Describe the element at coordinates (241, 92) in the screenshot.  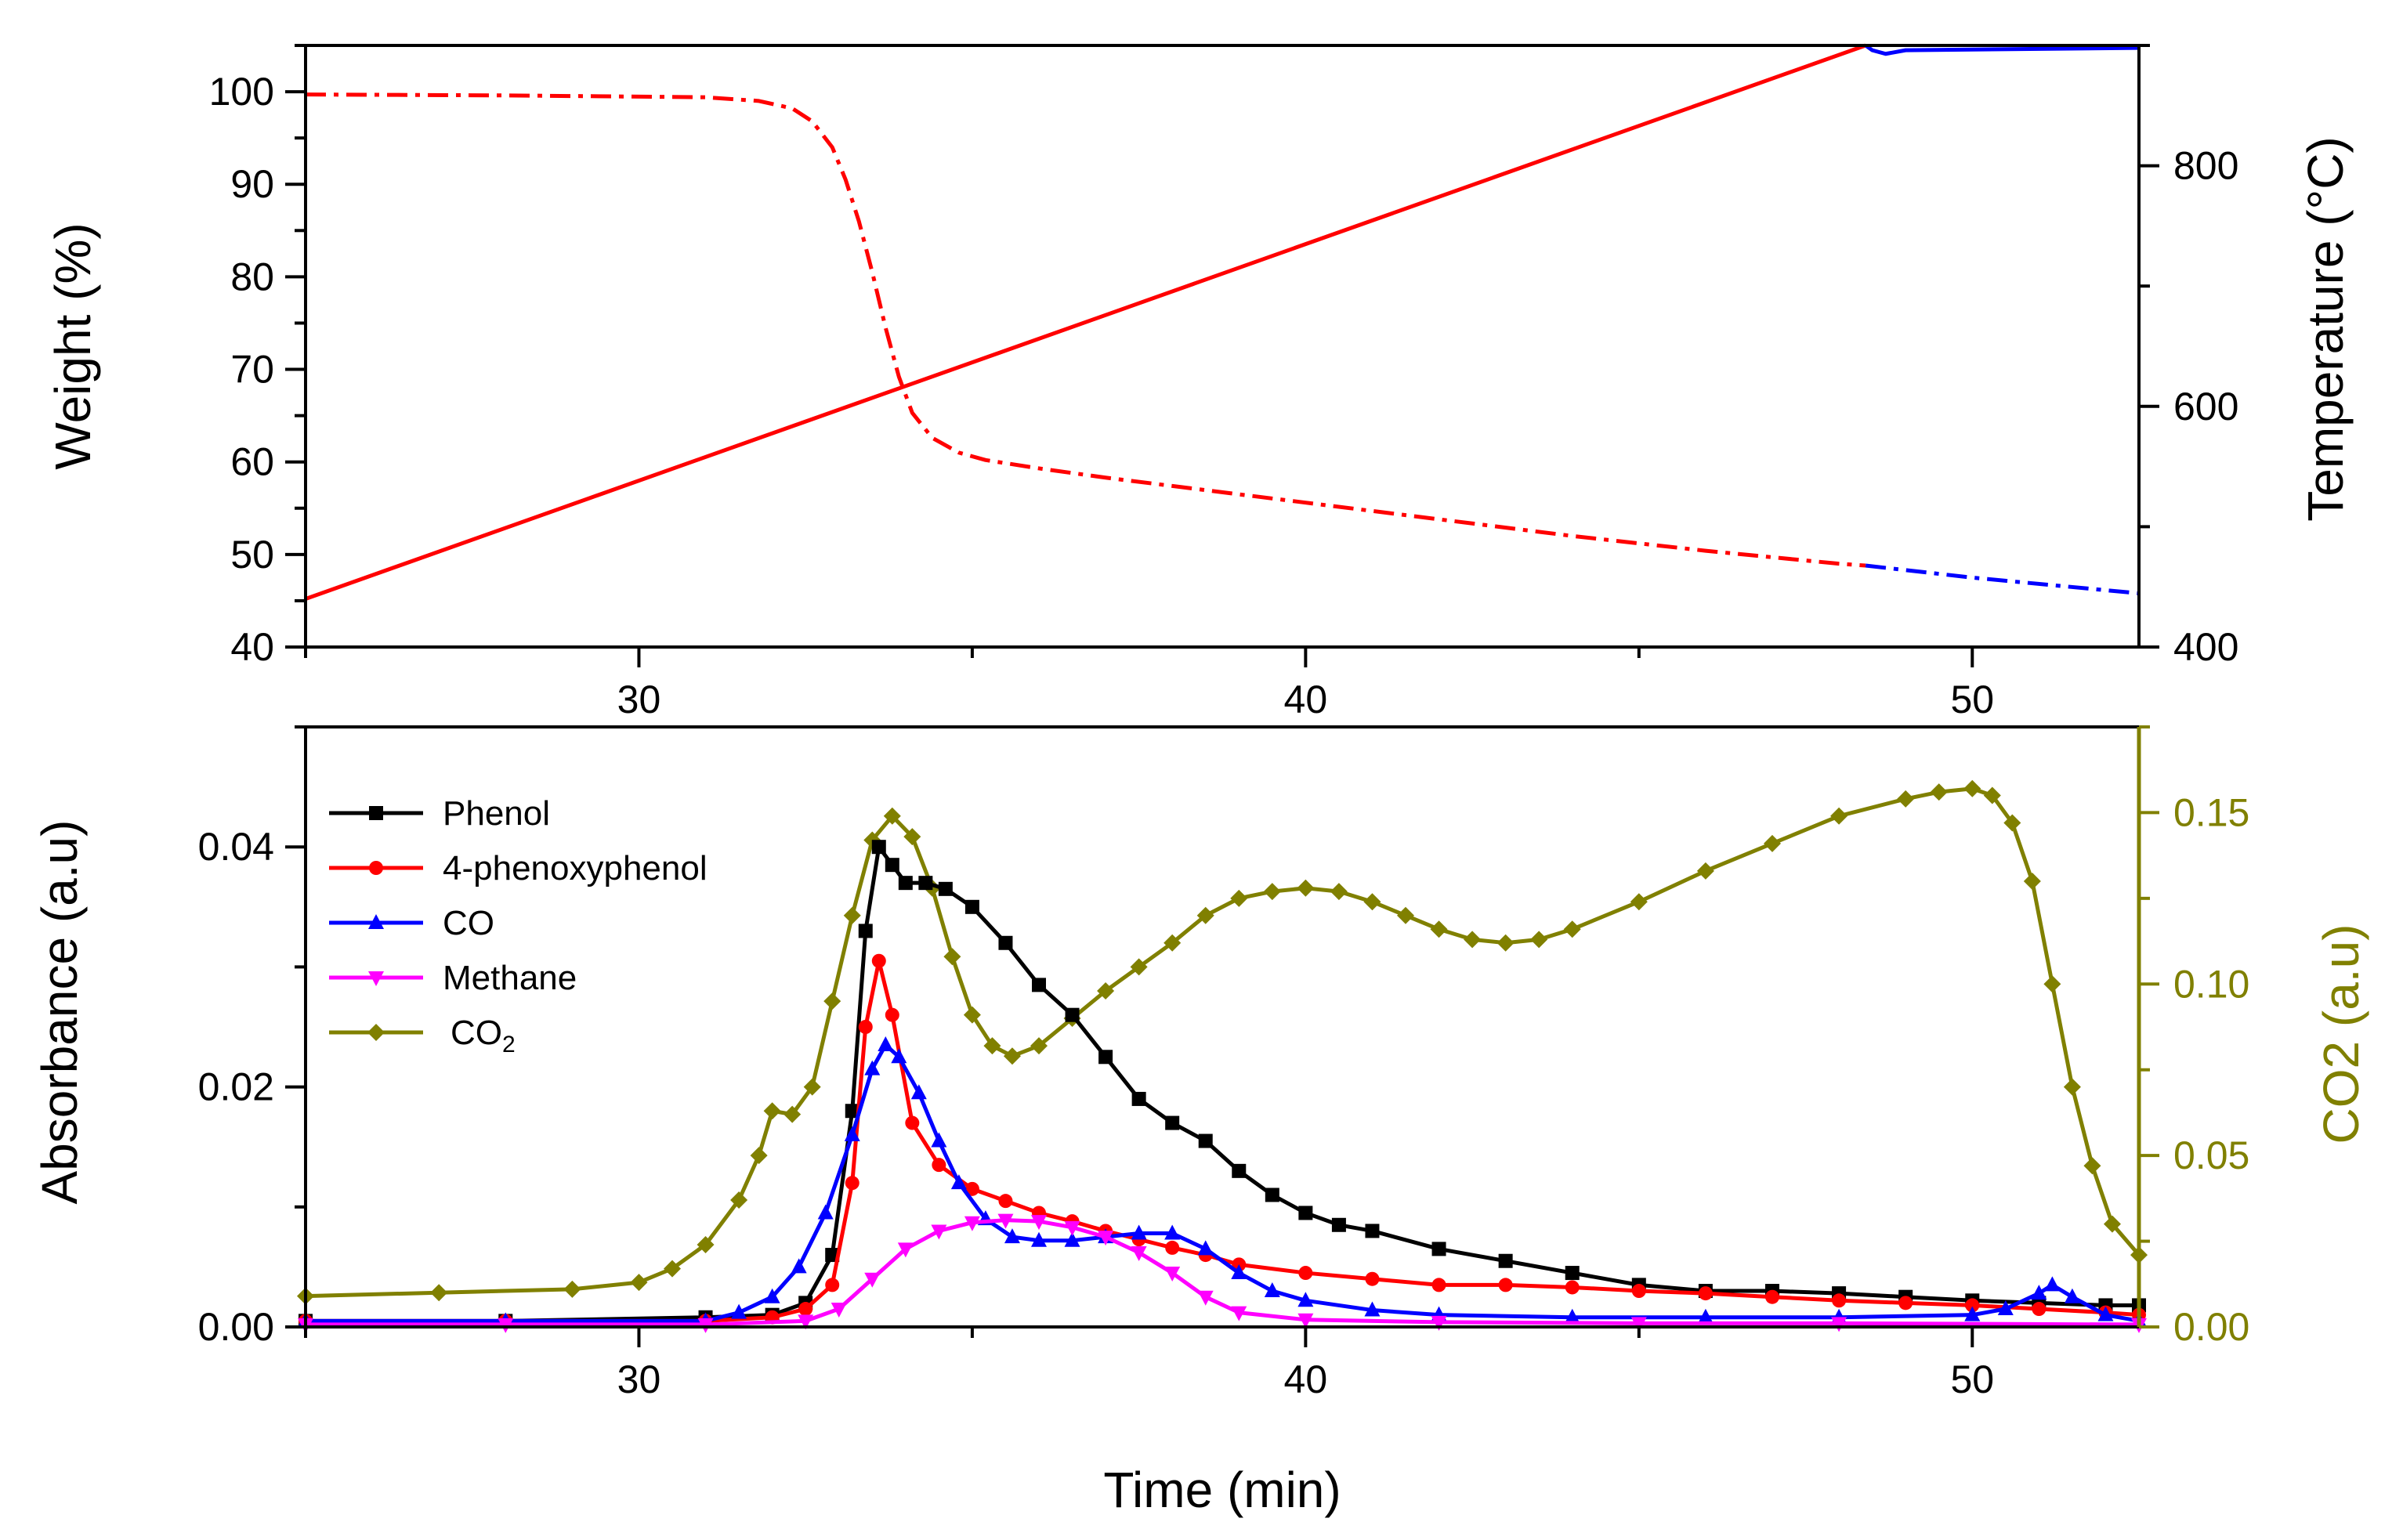
I see `top-y-tick-label: 100` at that location.